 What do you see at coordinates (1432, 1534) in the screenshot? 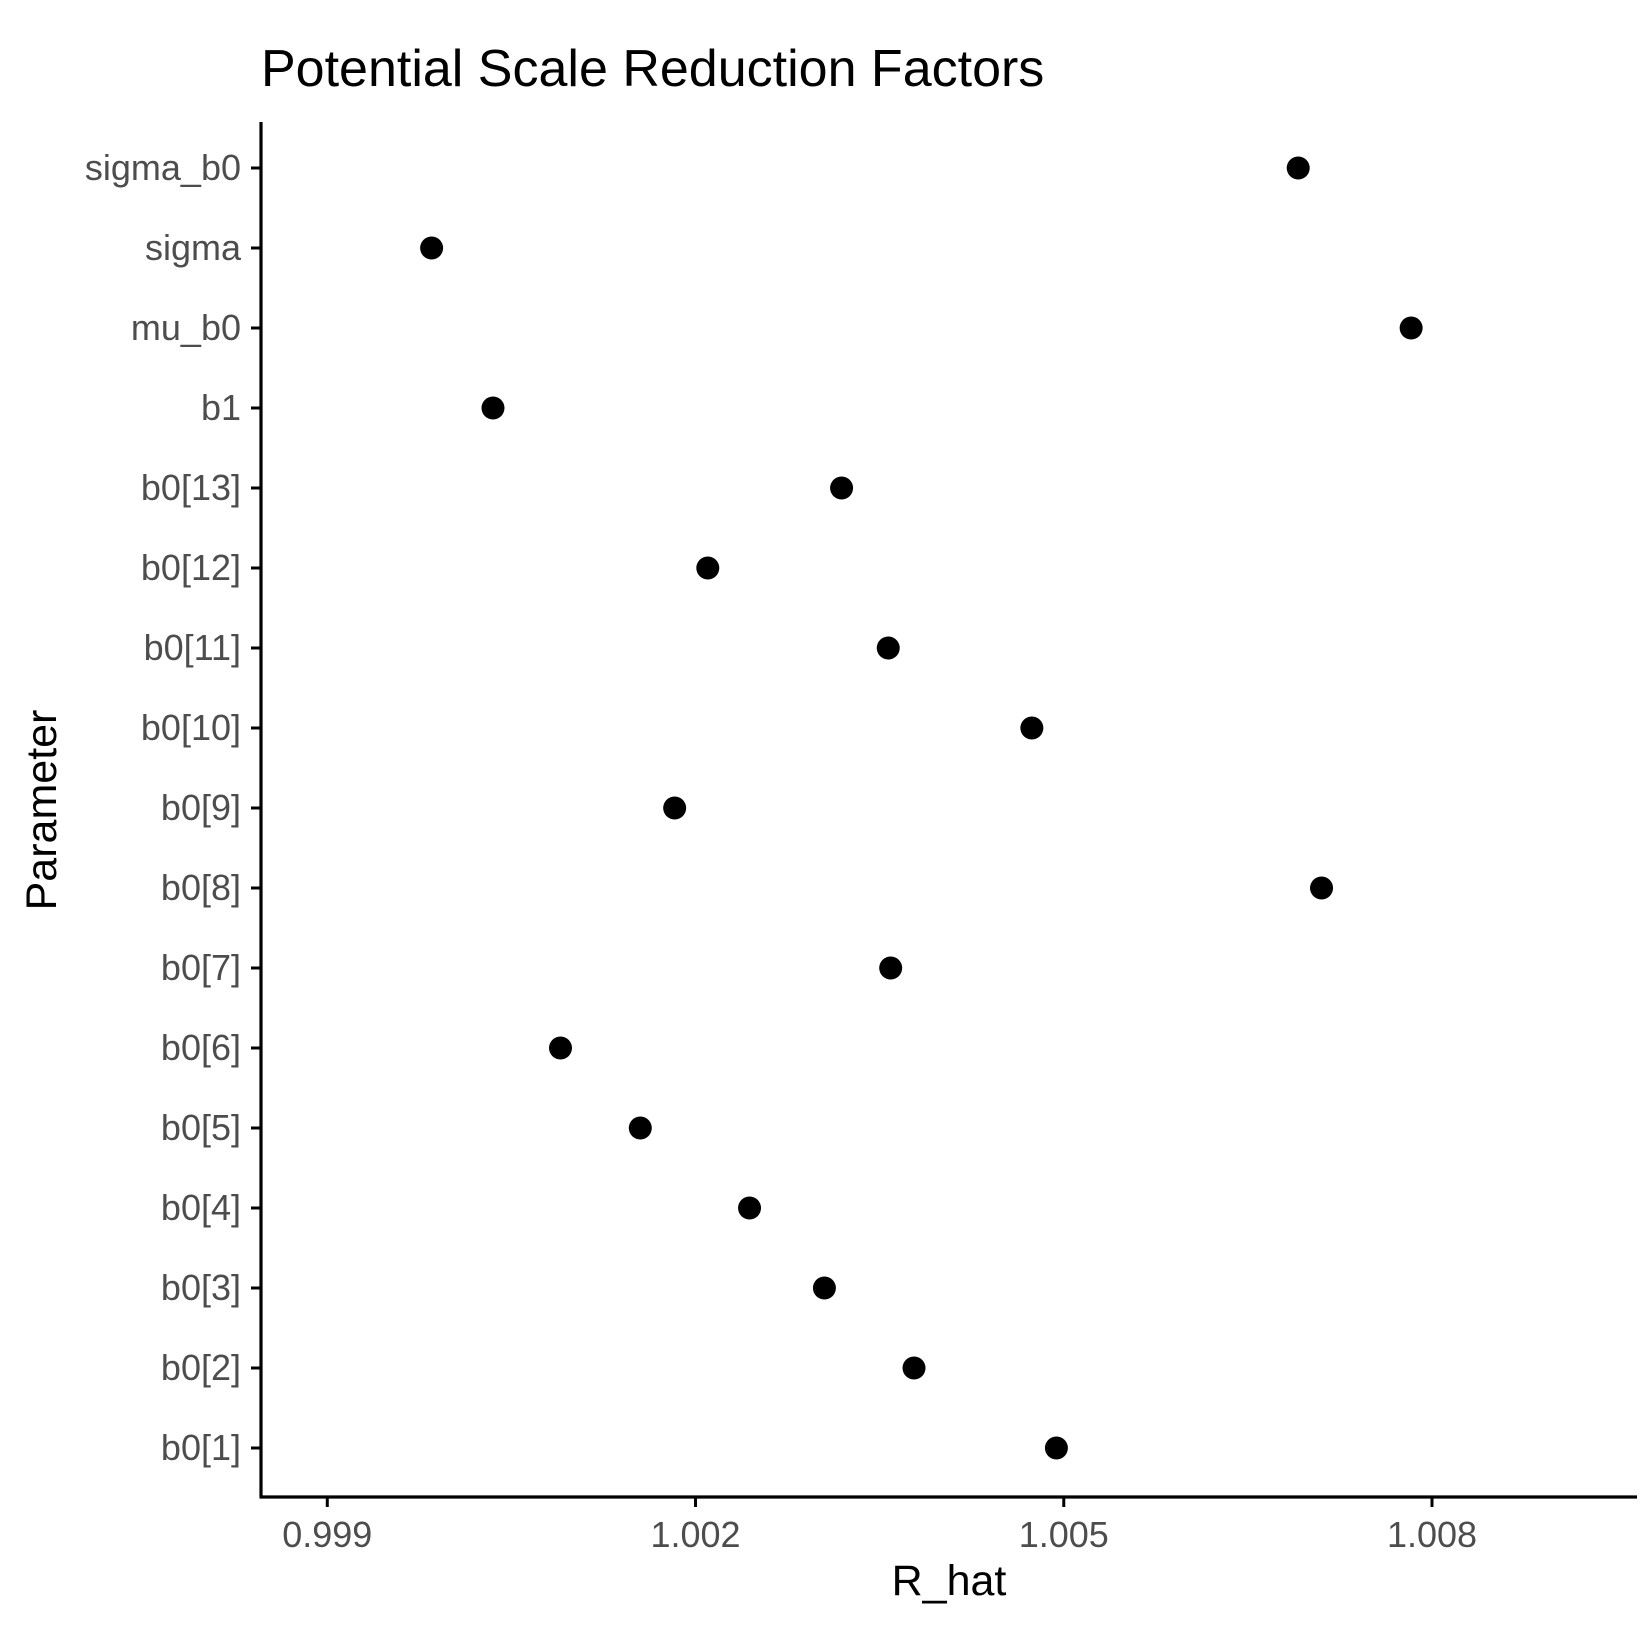
I see `x-tick-label: 1.008` at bounding box center [1432, 1534].